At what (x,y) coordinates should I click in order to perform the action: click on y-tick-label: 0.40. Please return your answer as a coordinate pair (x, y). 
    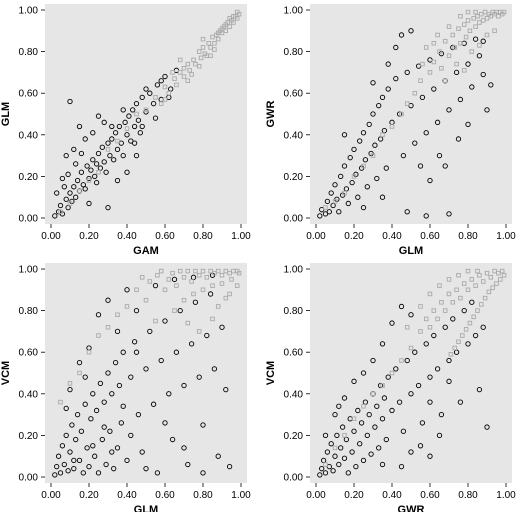
    Looking at the image, I should click on (29, 394).